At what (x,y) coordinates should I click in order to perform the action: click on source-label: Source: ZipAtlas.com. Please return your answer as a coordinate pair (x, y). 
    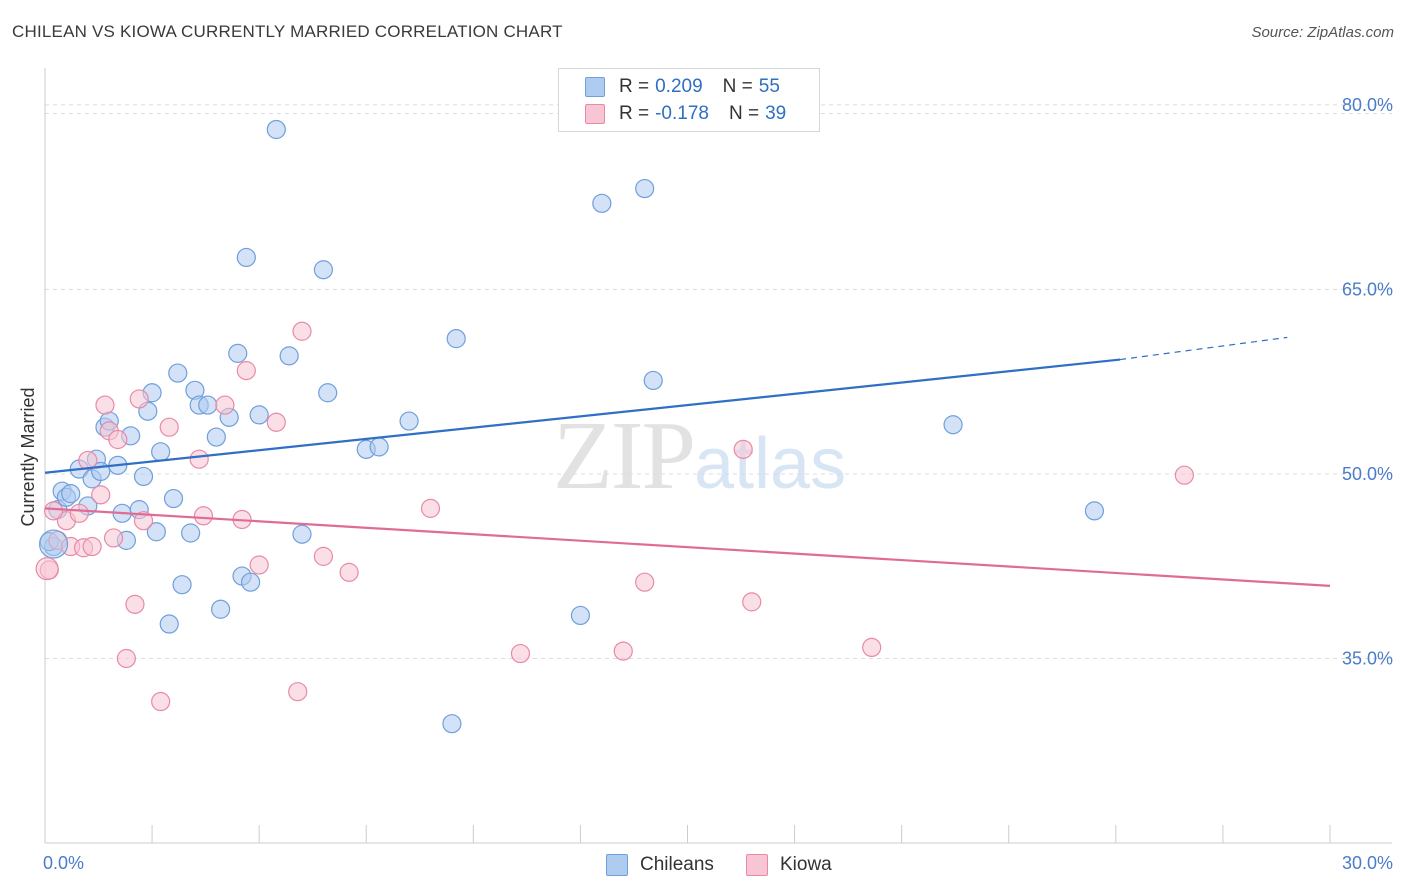
    Looking at the image, I should click on (1322, 32).